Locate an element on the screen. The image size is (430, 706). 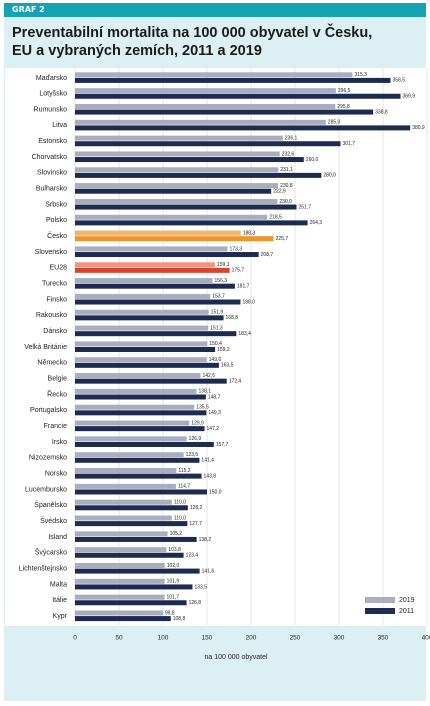
x-tick-label: 150 is located at coordinates (207, 638).